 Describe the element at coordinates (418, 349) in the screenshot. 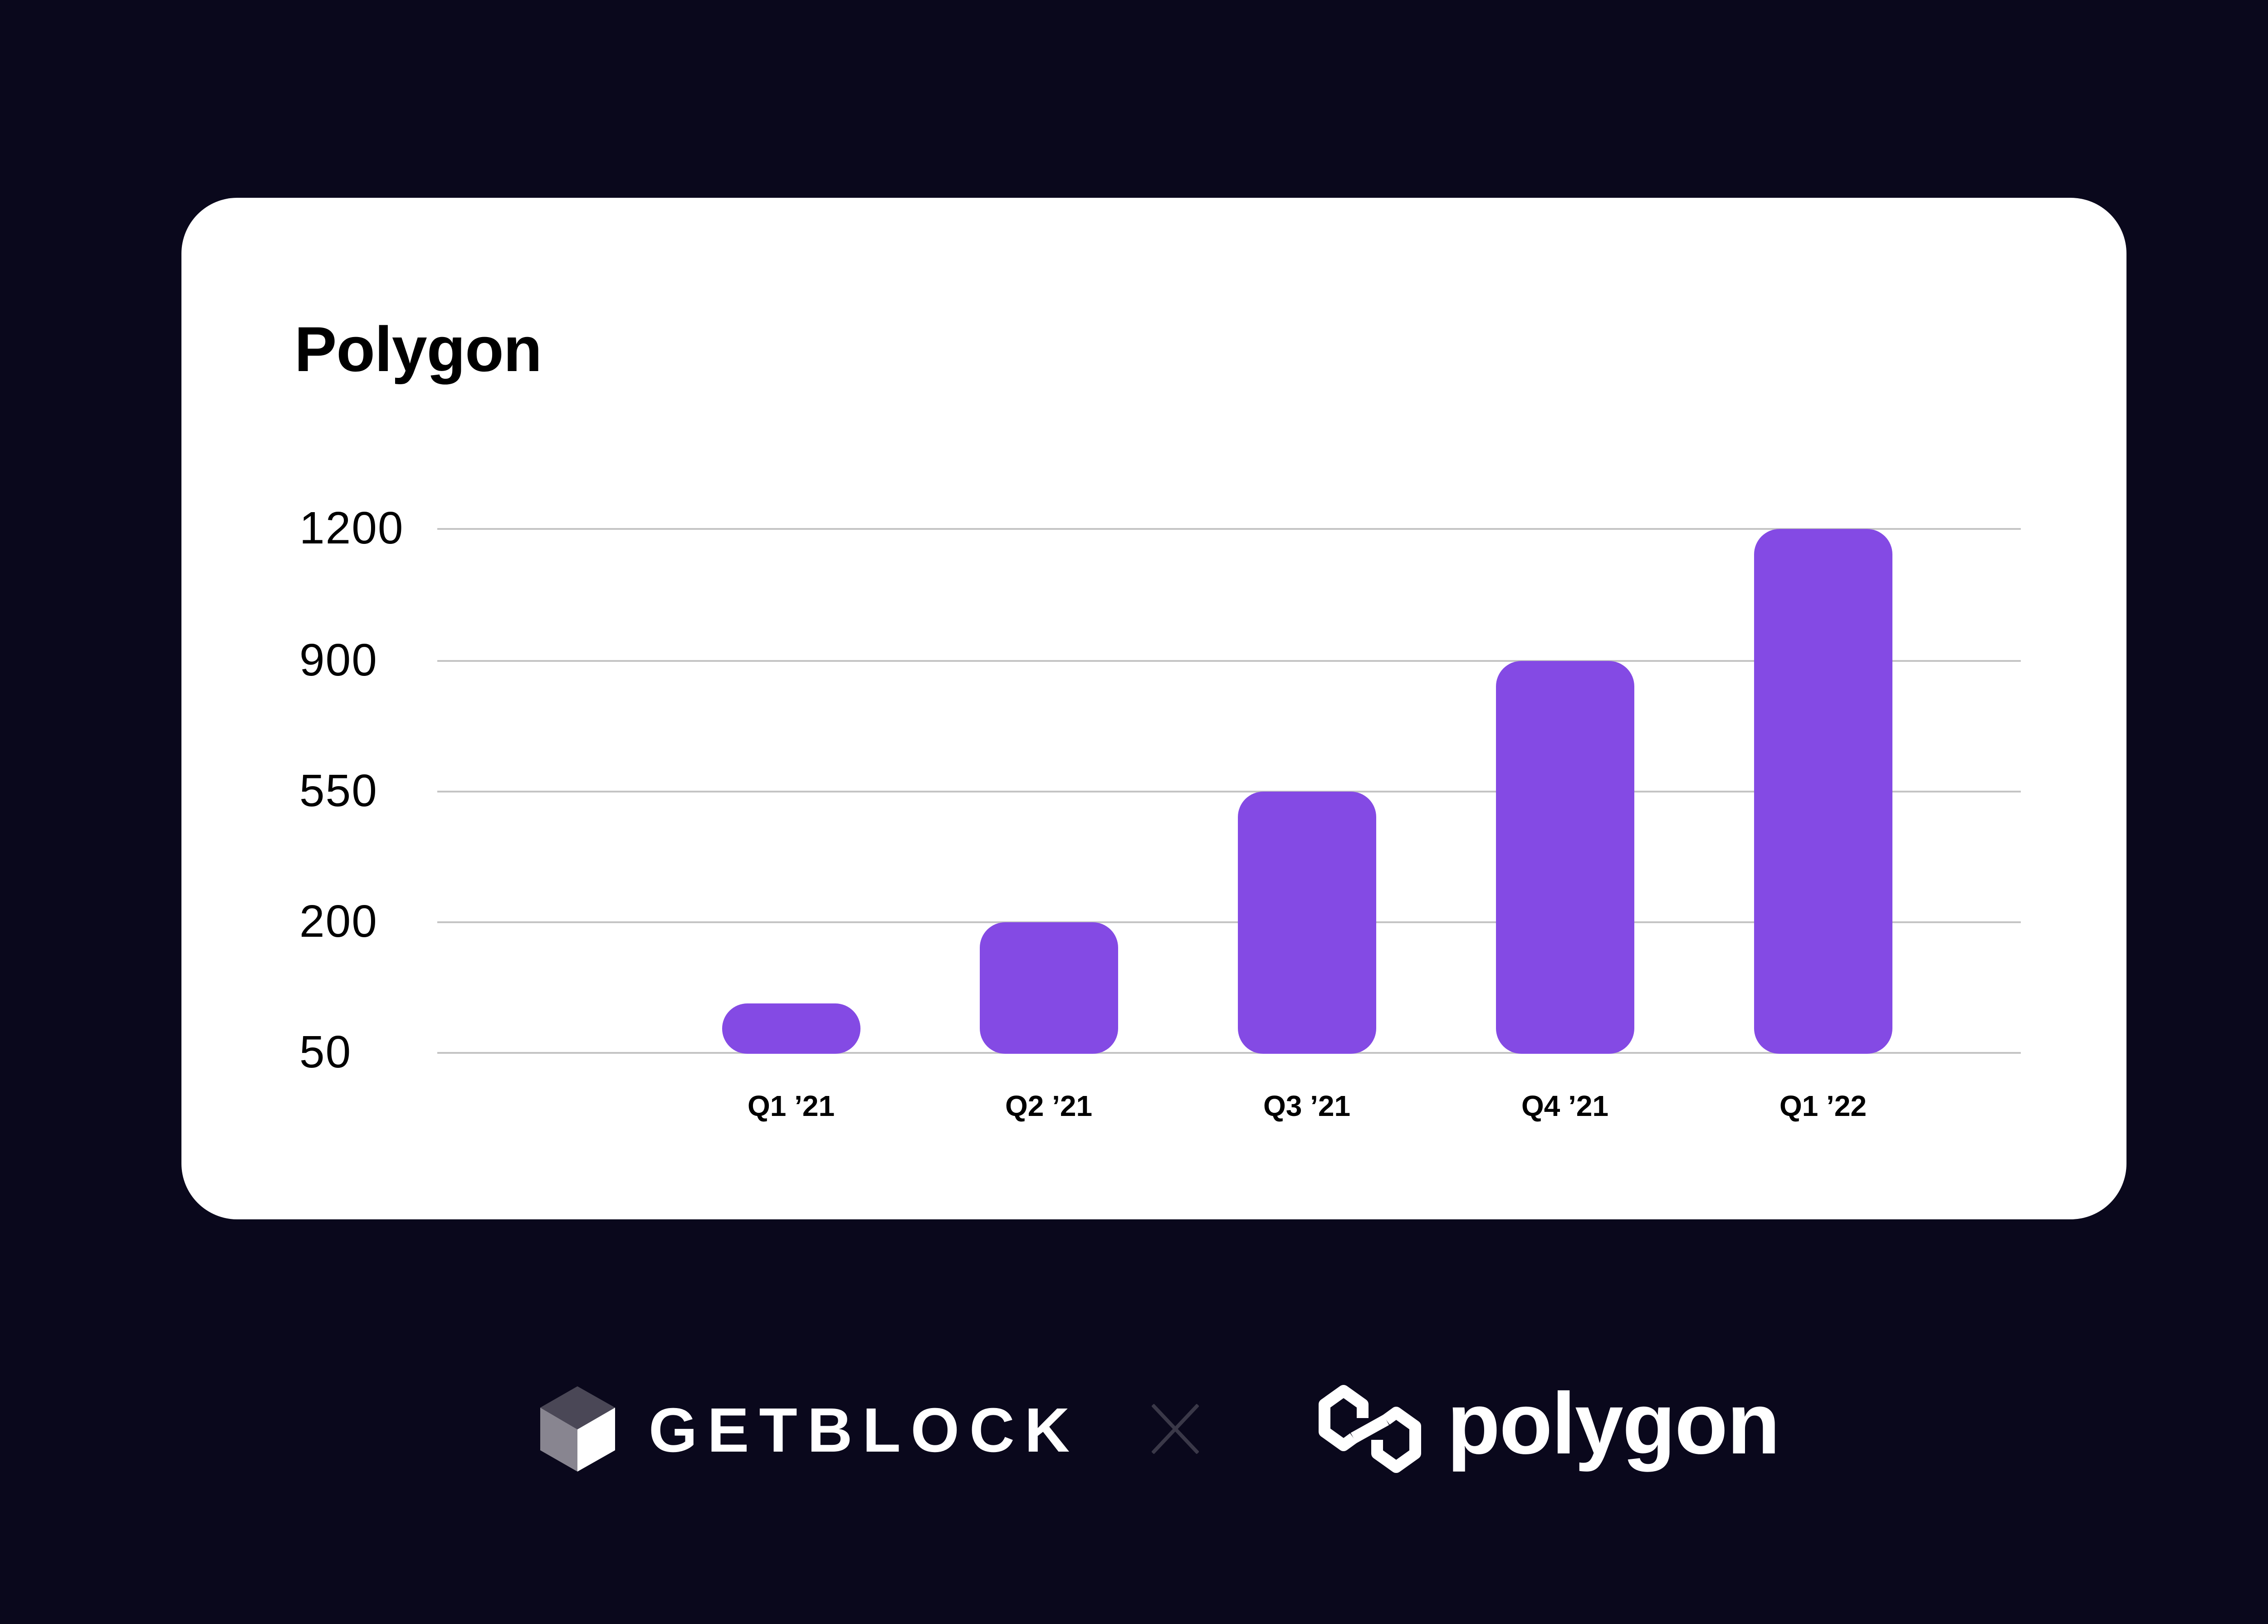

I see `chart-title: Polygon` at that location.